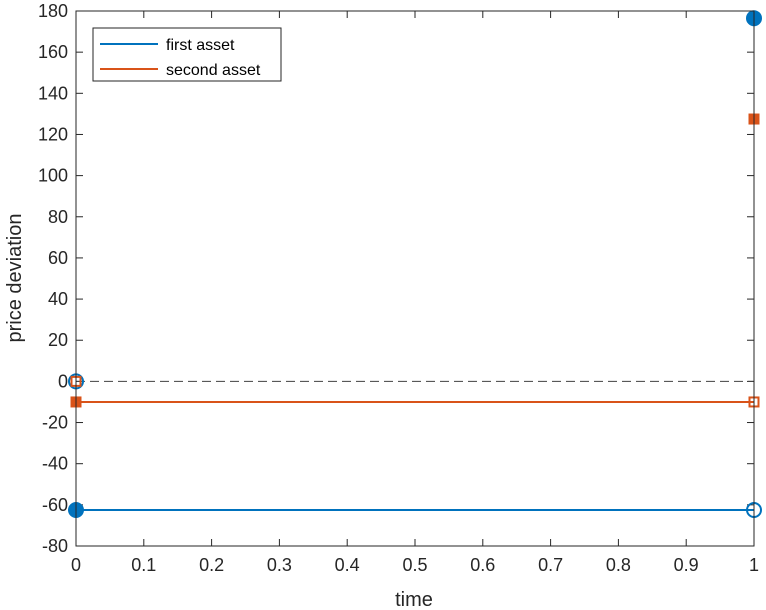 The image size is (766, 610). Describe the element at coordinates (53, 11) in the screenshot. I see `y-tick-label: 180` at that location.